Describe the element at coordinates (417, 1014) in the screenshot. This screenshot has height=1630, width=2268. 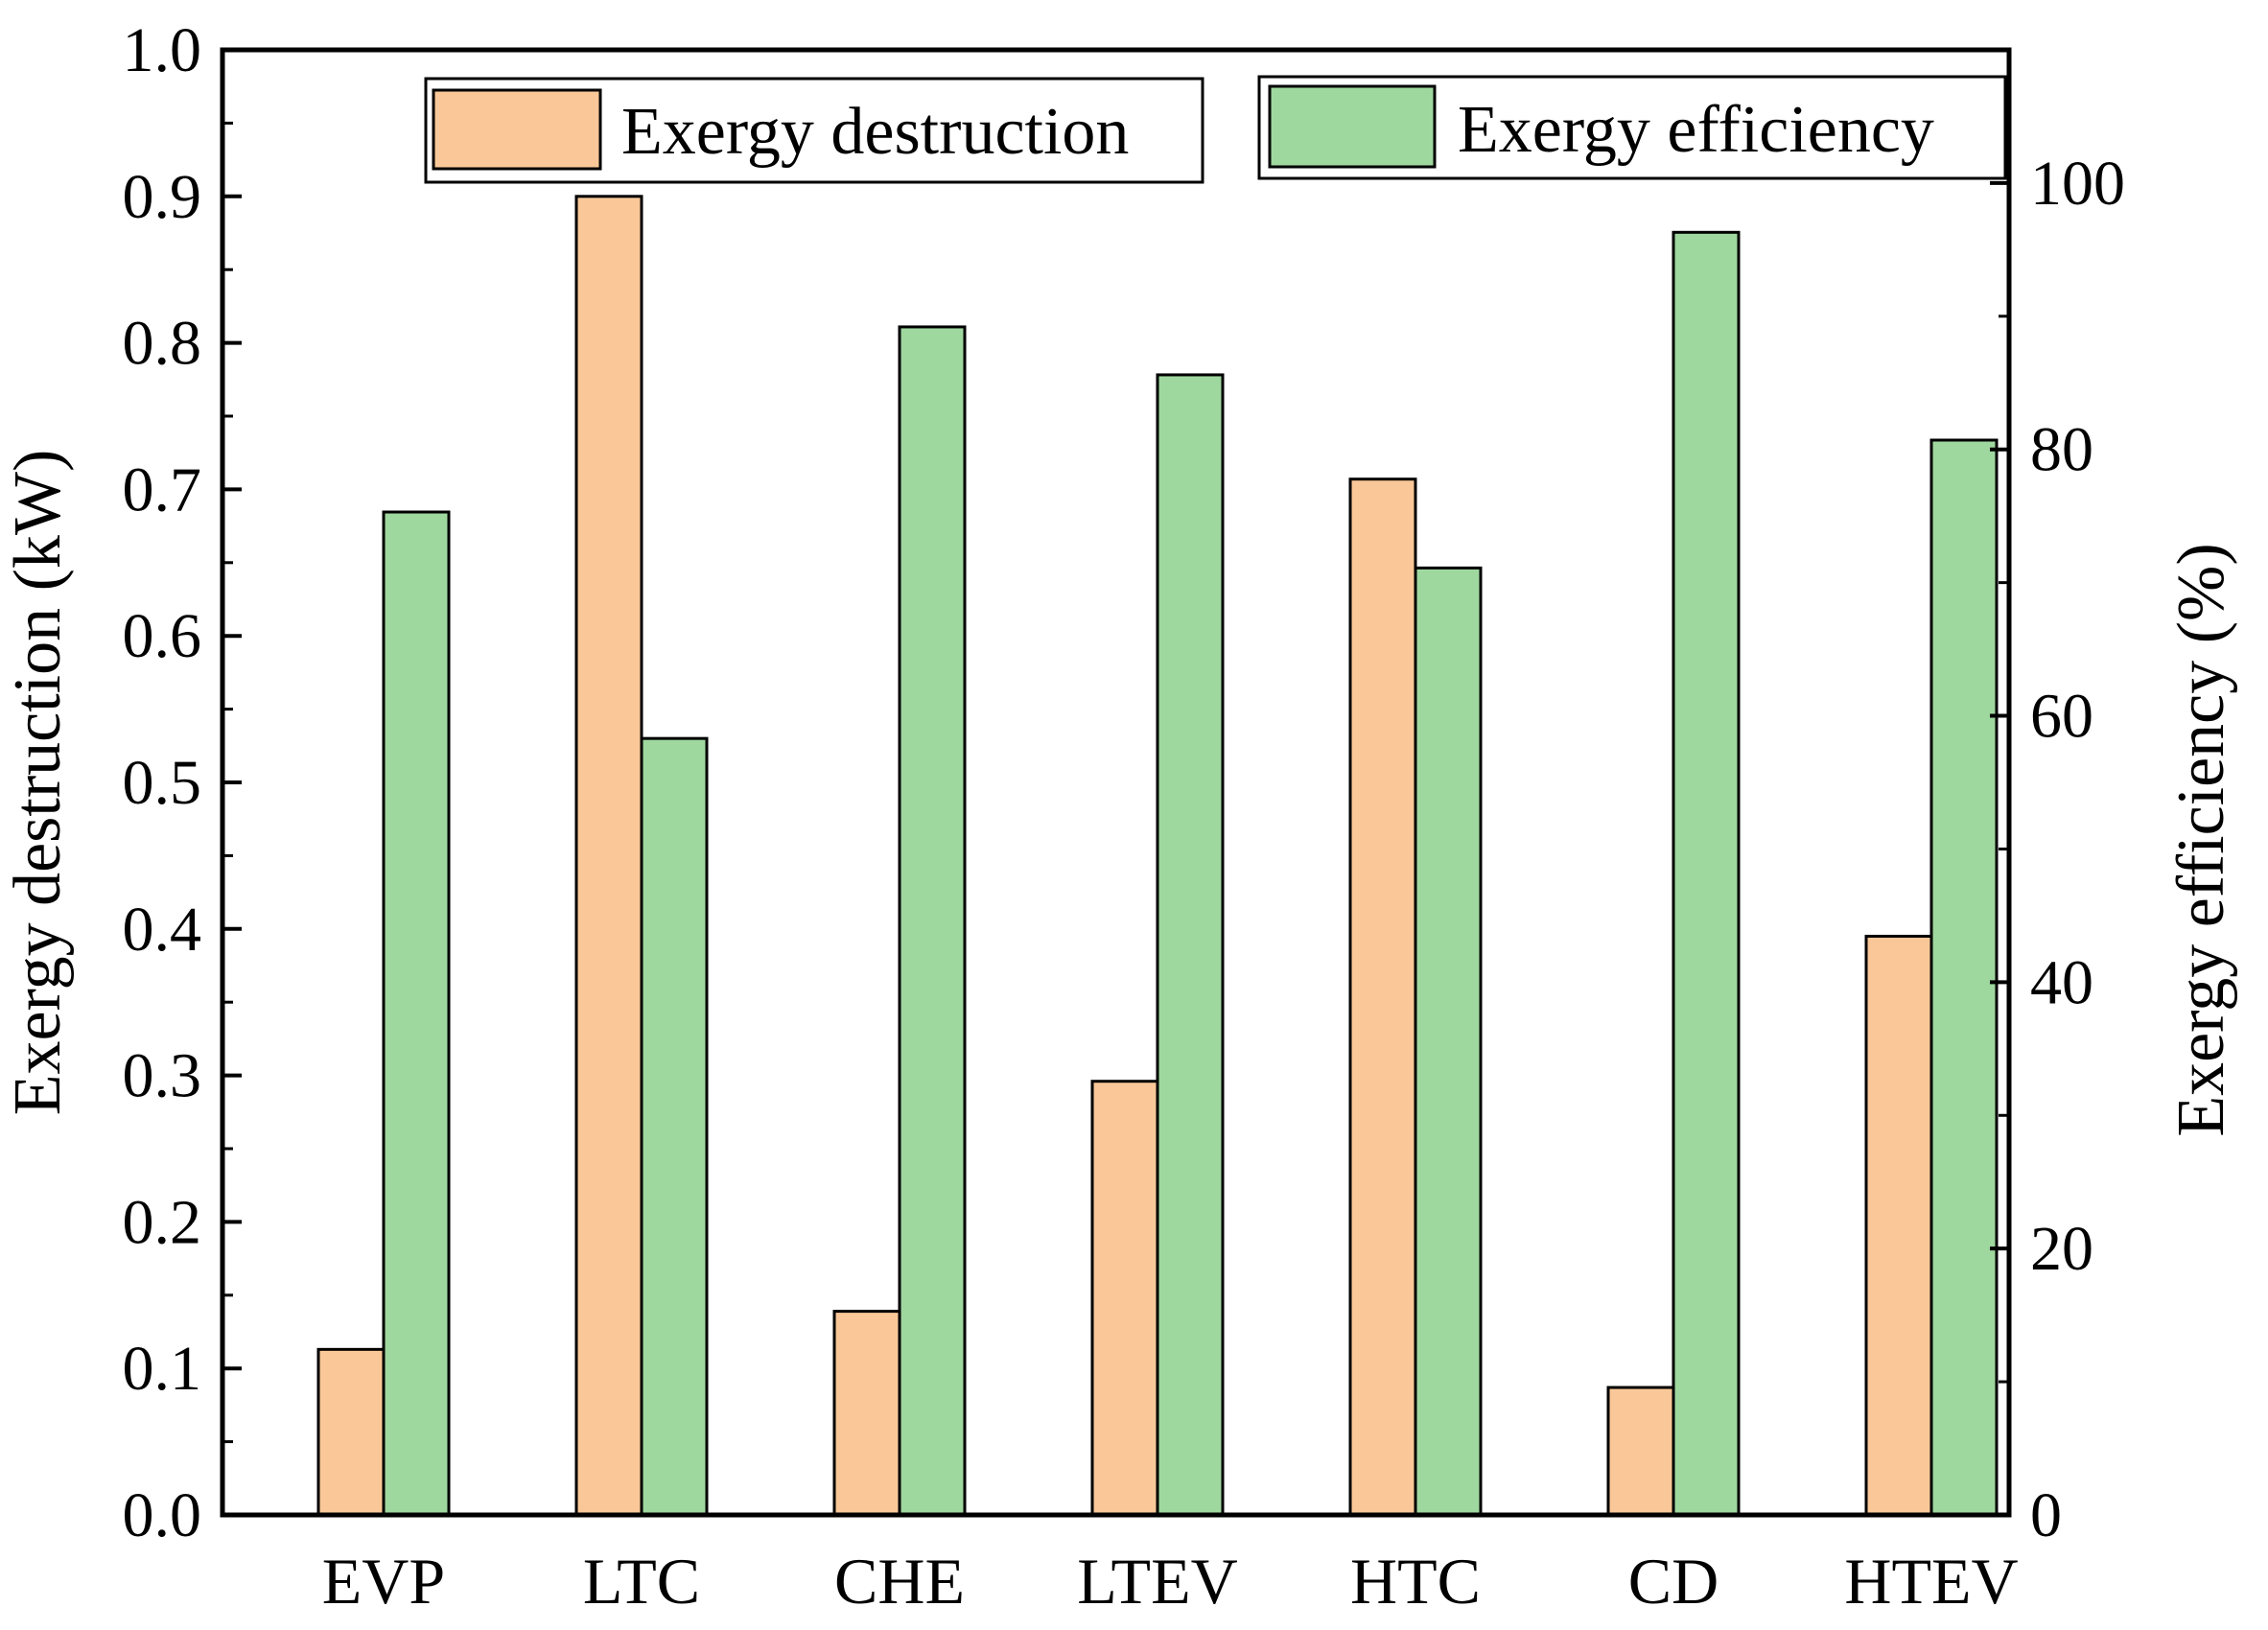
I see `bar-exergy-efficiency-evp` at that location.